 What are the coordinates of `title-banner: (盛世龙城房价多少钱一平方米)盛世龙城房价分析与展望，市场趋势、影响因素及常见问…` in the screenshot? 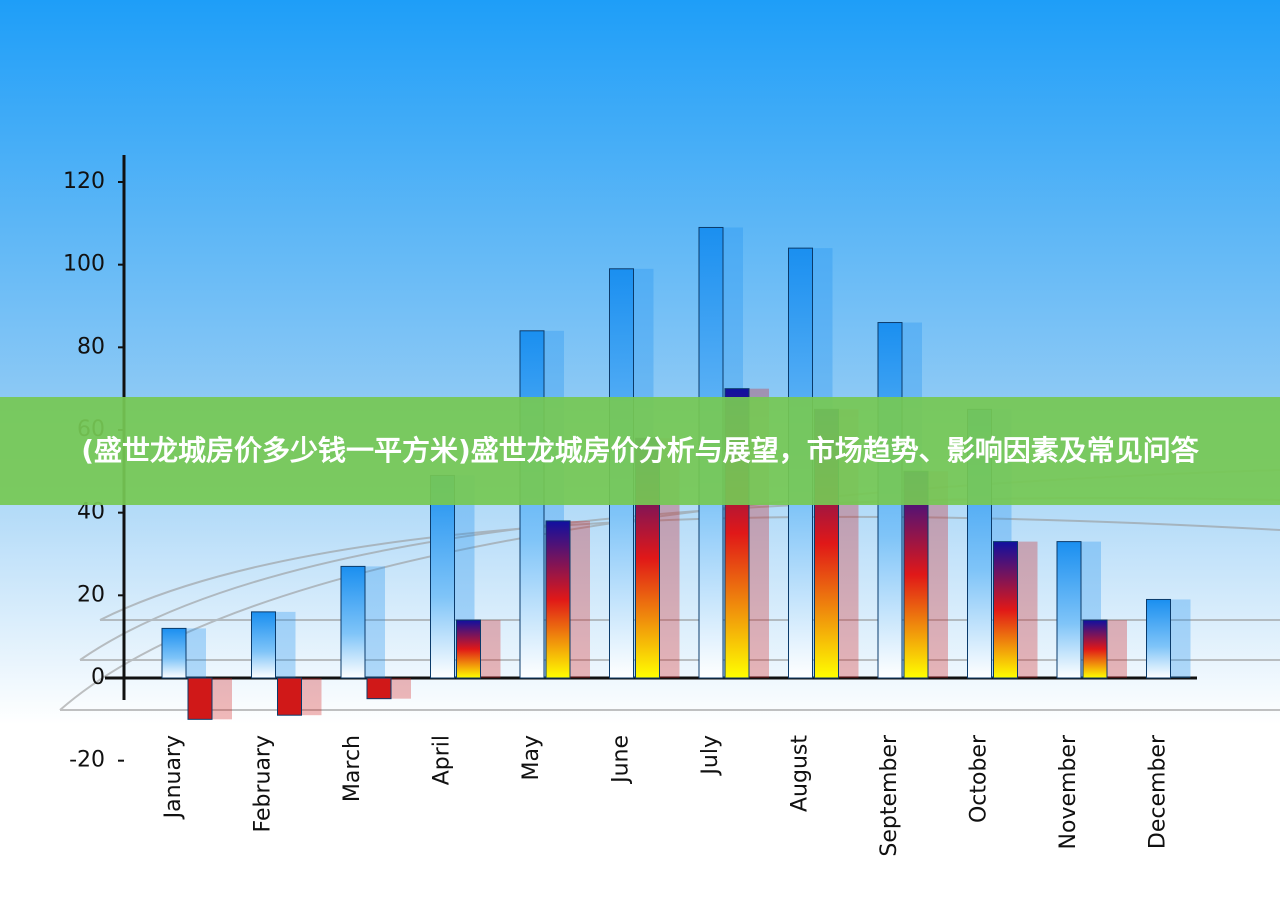 It's located at (640, 451).